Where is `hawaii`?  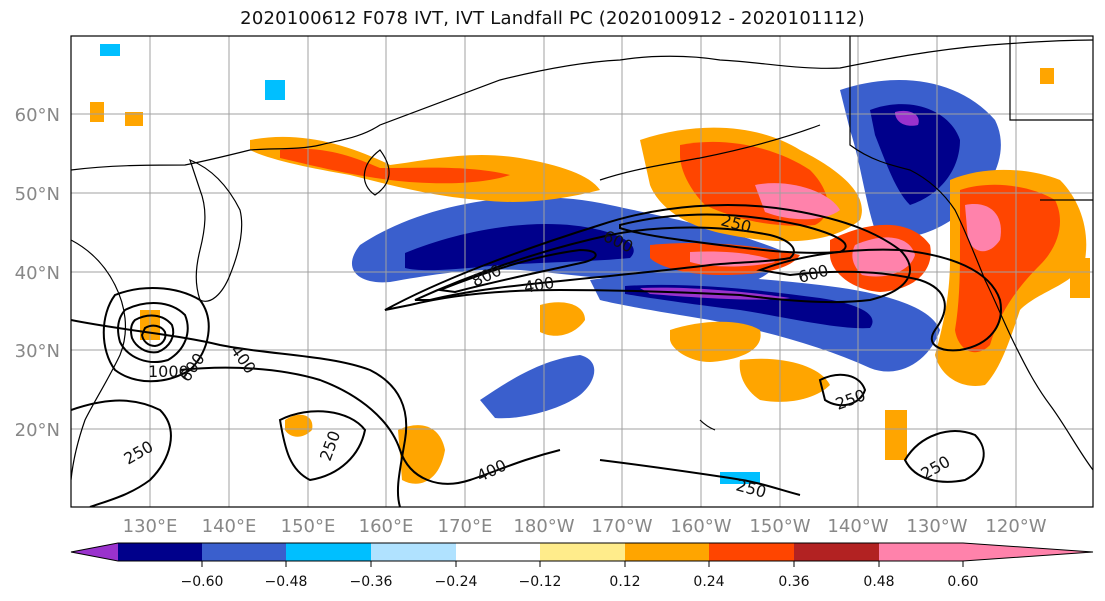 hawaii is located at coordinates (707, 425).